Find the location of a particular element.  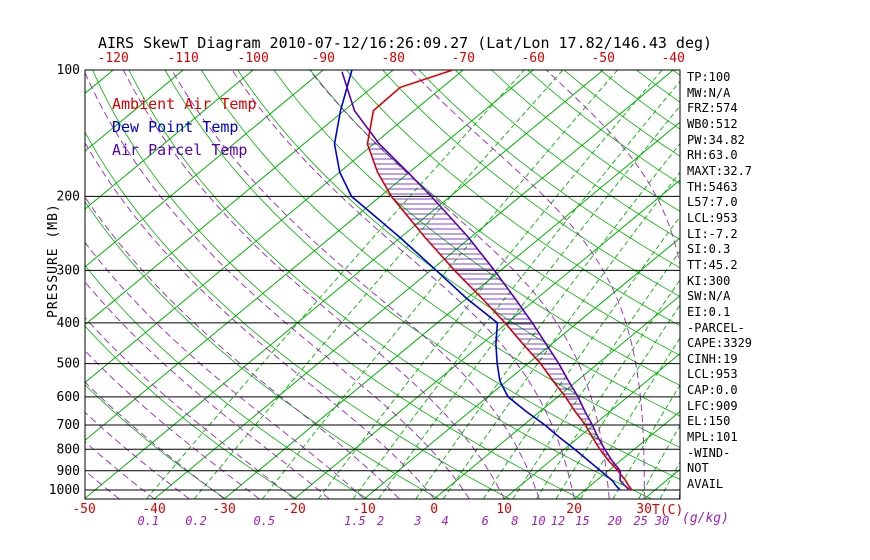

tick-label: 100 is located at coordinates (68, 70).